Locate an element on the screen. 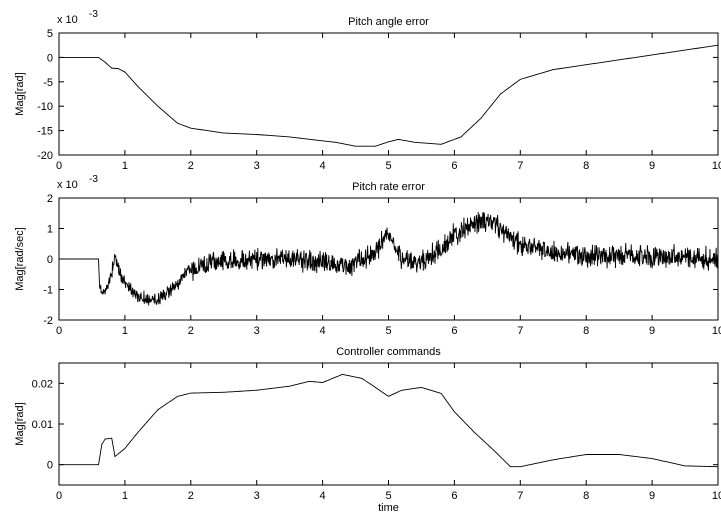 Image resolution: width=721 pixels, height=513 pixels. y-tick-label: 1 is located at coordinates (50, 230).